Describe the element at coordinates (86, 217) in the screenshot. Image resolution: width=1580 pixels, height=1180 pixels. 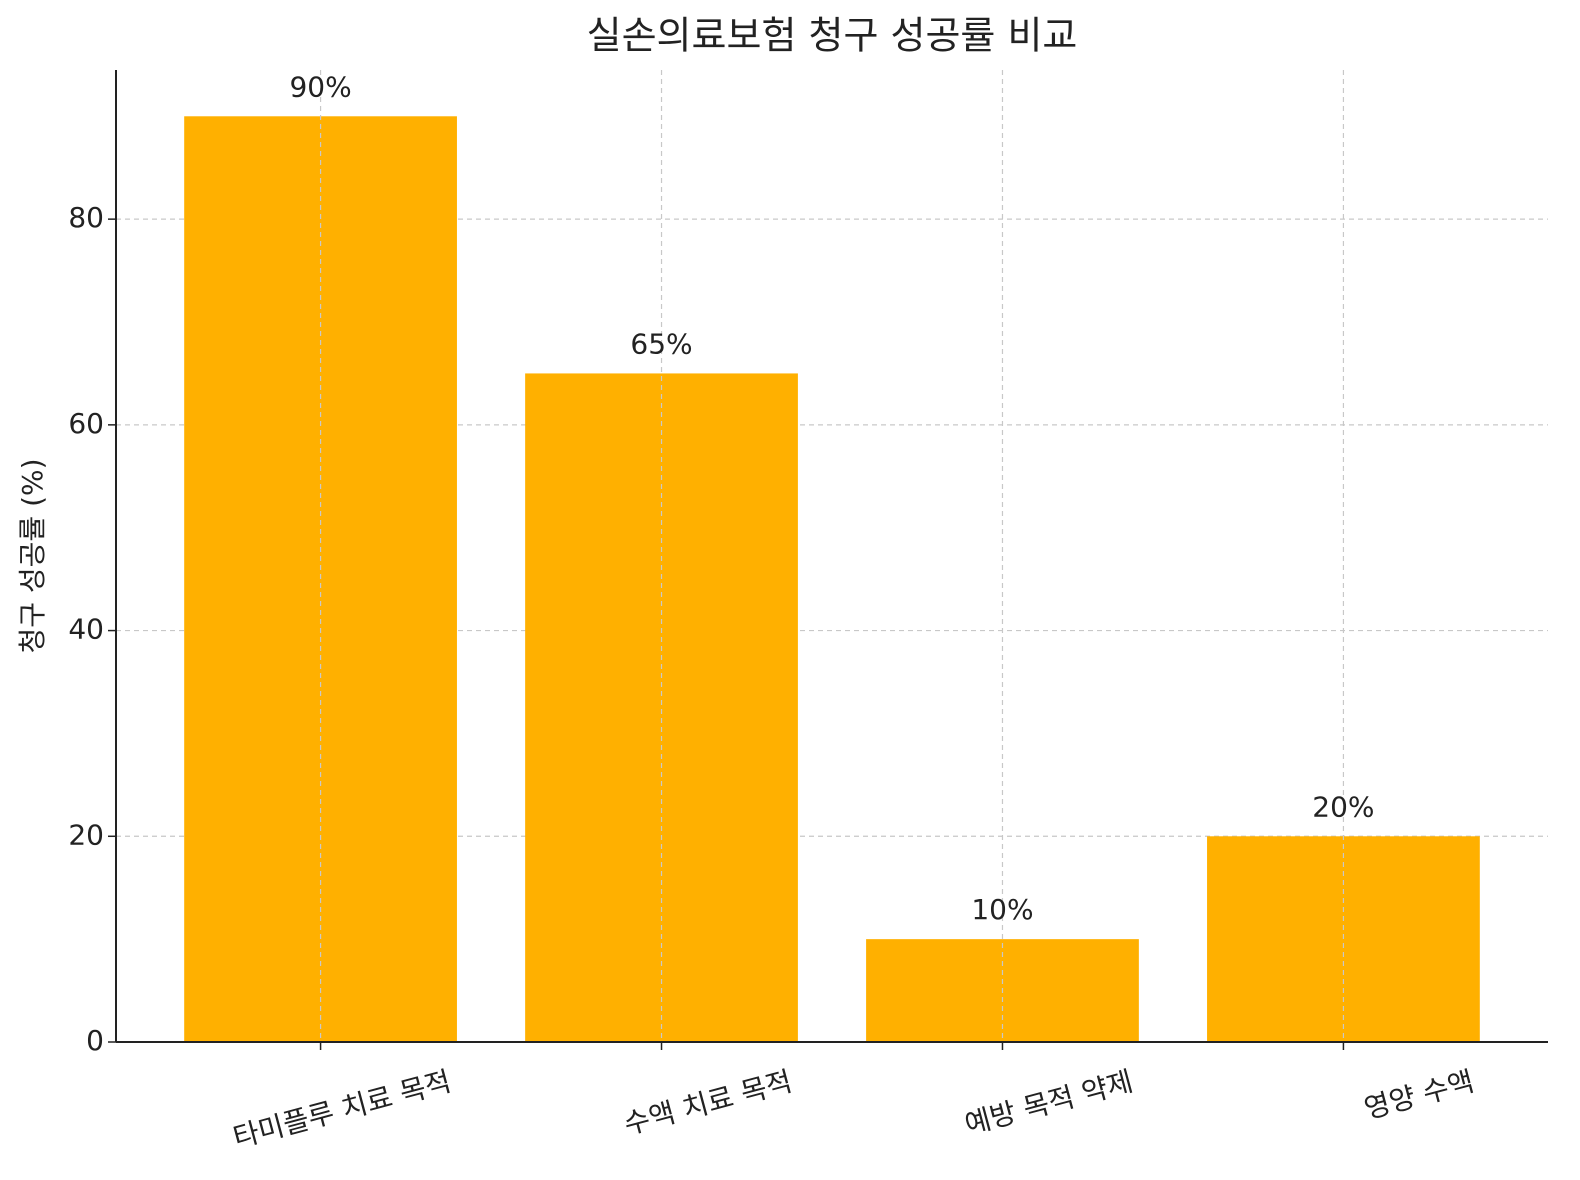
I see `y-tick-label: 80` at that location.